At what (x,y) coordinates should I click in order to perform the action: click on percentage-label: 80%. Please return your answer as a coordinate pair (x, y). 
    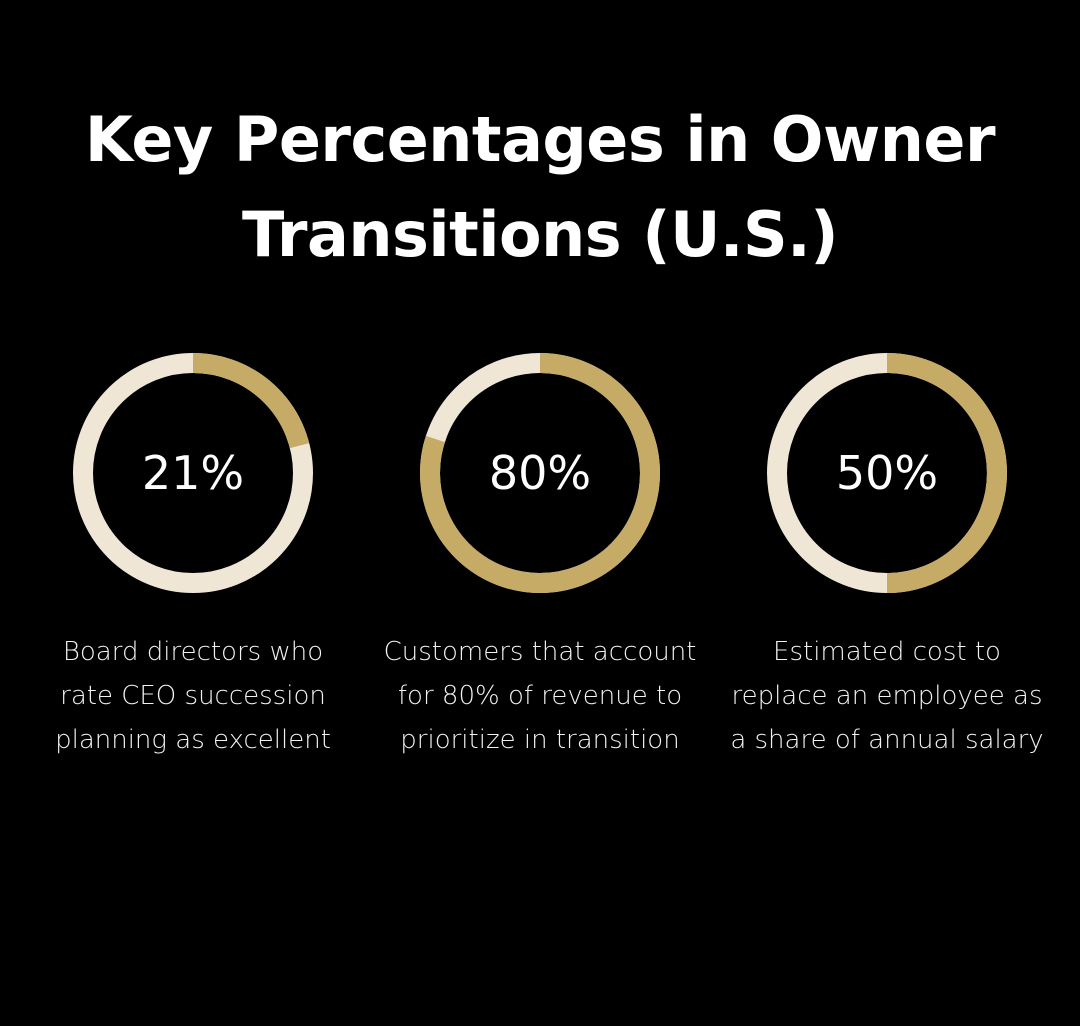
    Looking at the image, I should click on (540, 473).